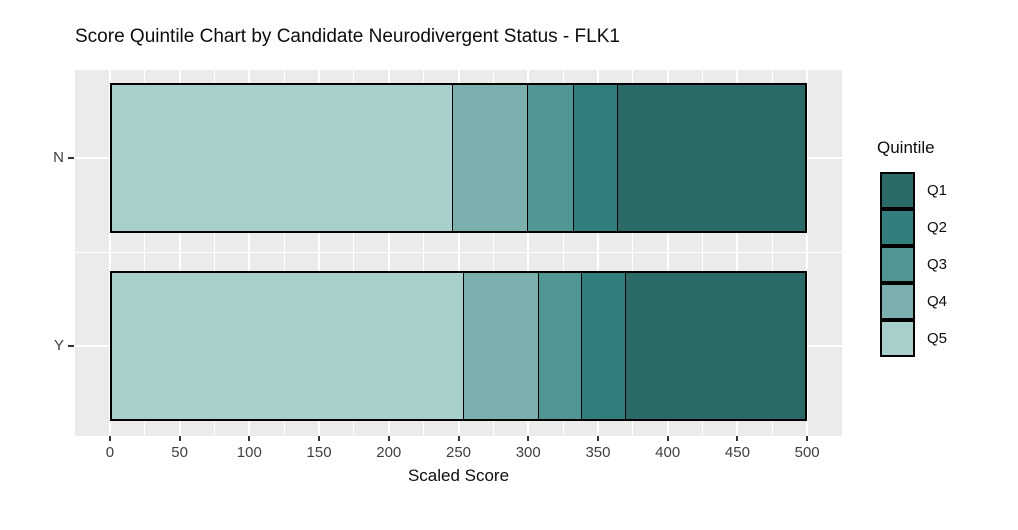 This screenshot has width=1018, height=530. What do you see at coordinates (737, 452) in the screenshot?
I see `x-tick-label: 450` at bounding box center [737, 452].